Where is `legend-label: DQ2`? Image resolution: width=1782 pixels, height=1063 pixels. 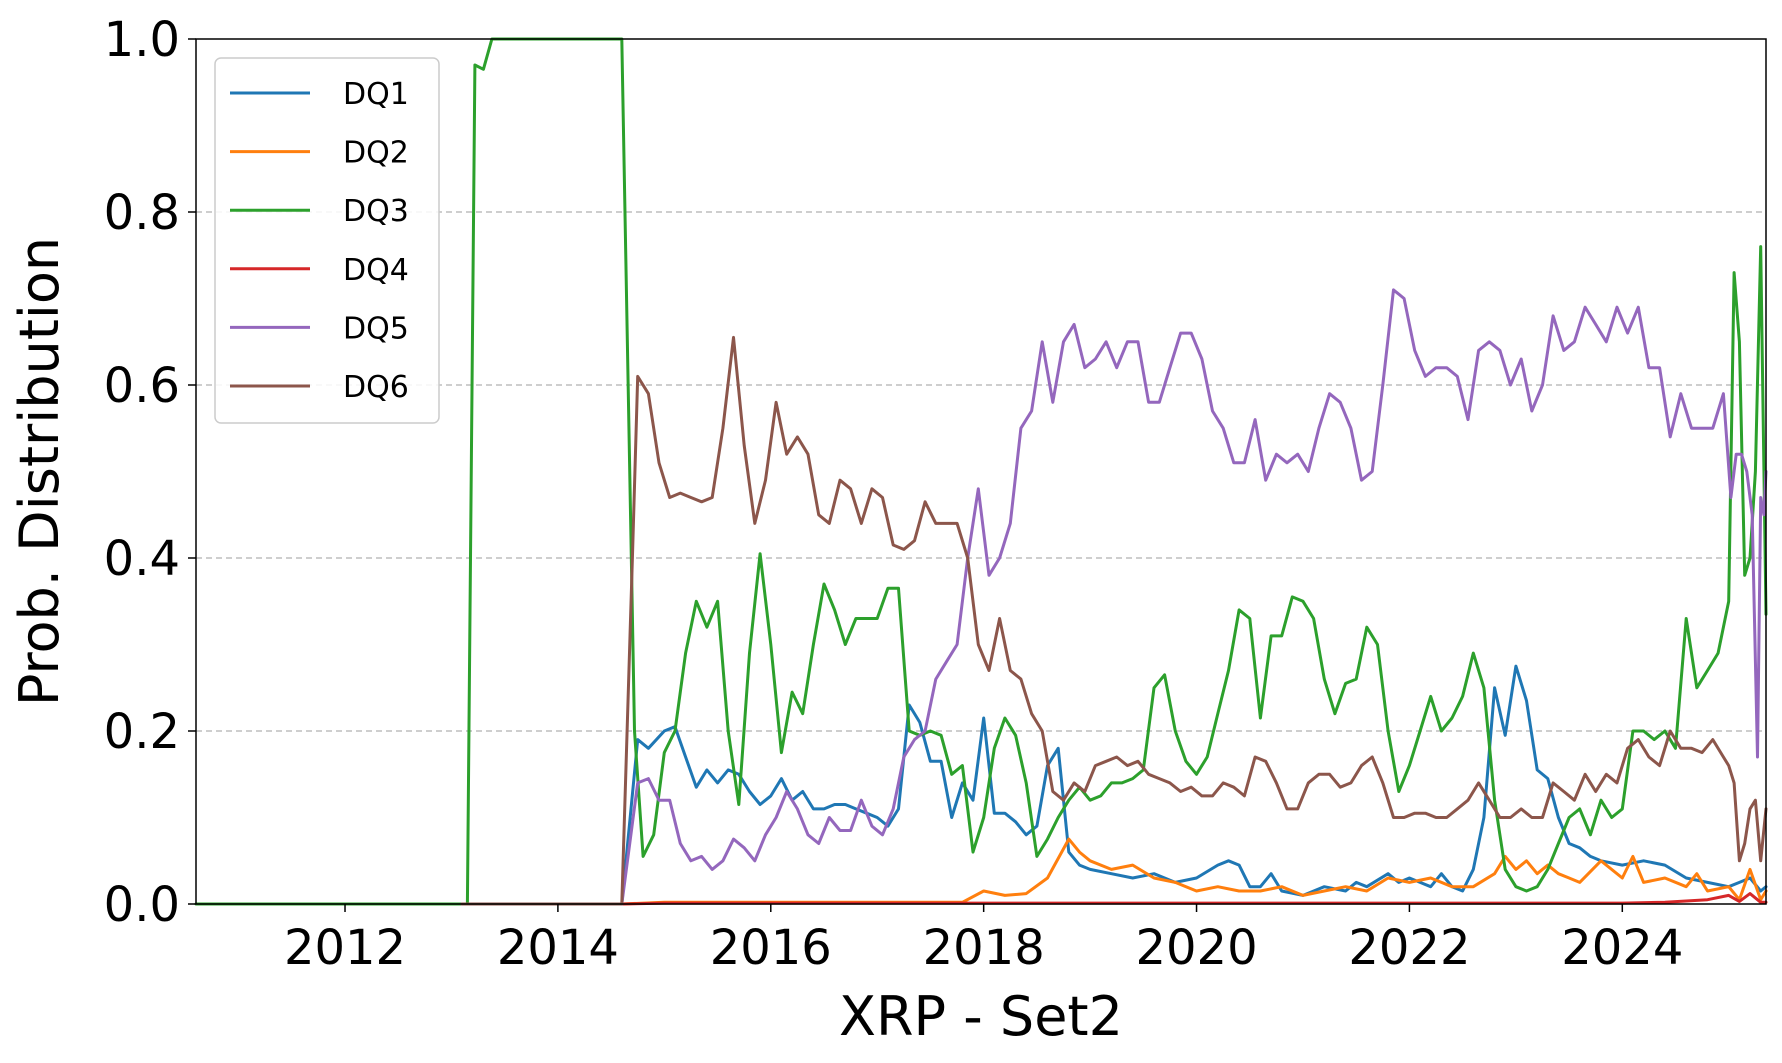
legend-label: DQ2 is located at coordinates (376, 153).